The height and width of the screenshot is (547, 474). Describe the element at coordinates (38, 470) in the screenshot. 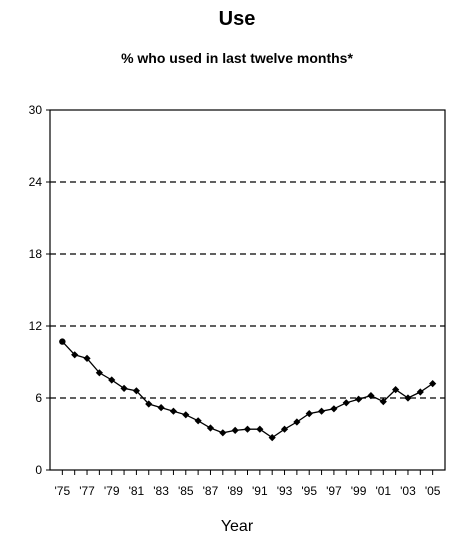

I see `y-tick-label: 0` at that location.